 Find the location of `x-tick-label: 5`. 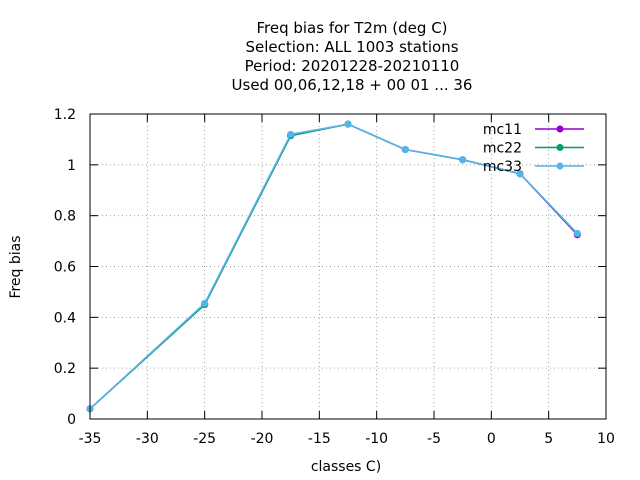

x-tick-label: 5 is located at coordinates (548, 439).